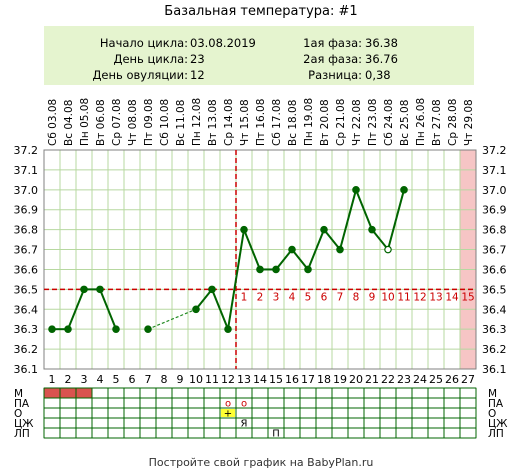  I want to click on day-number: 18, so click(324, 379).